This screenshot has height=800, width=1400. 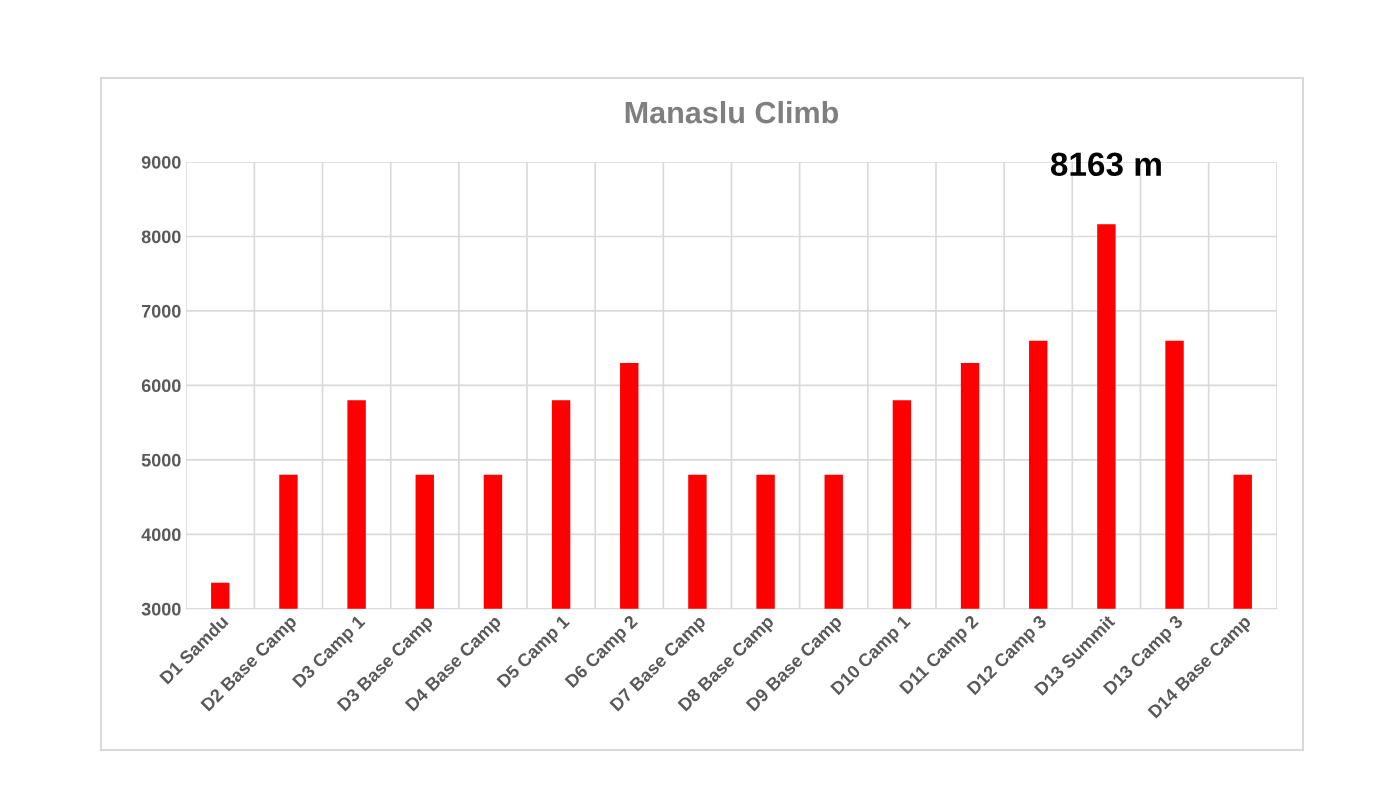 I want to click on y-tick-label: 8000, so click(x=161, y=237).